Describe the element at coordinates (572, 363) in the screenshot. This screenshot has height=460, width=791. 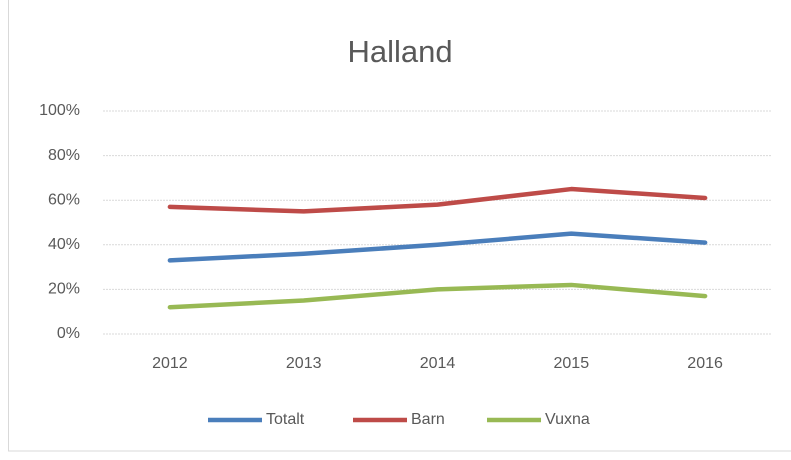
I see `x-tick-label: 2015` at that location.